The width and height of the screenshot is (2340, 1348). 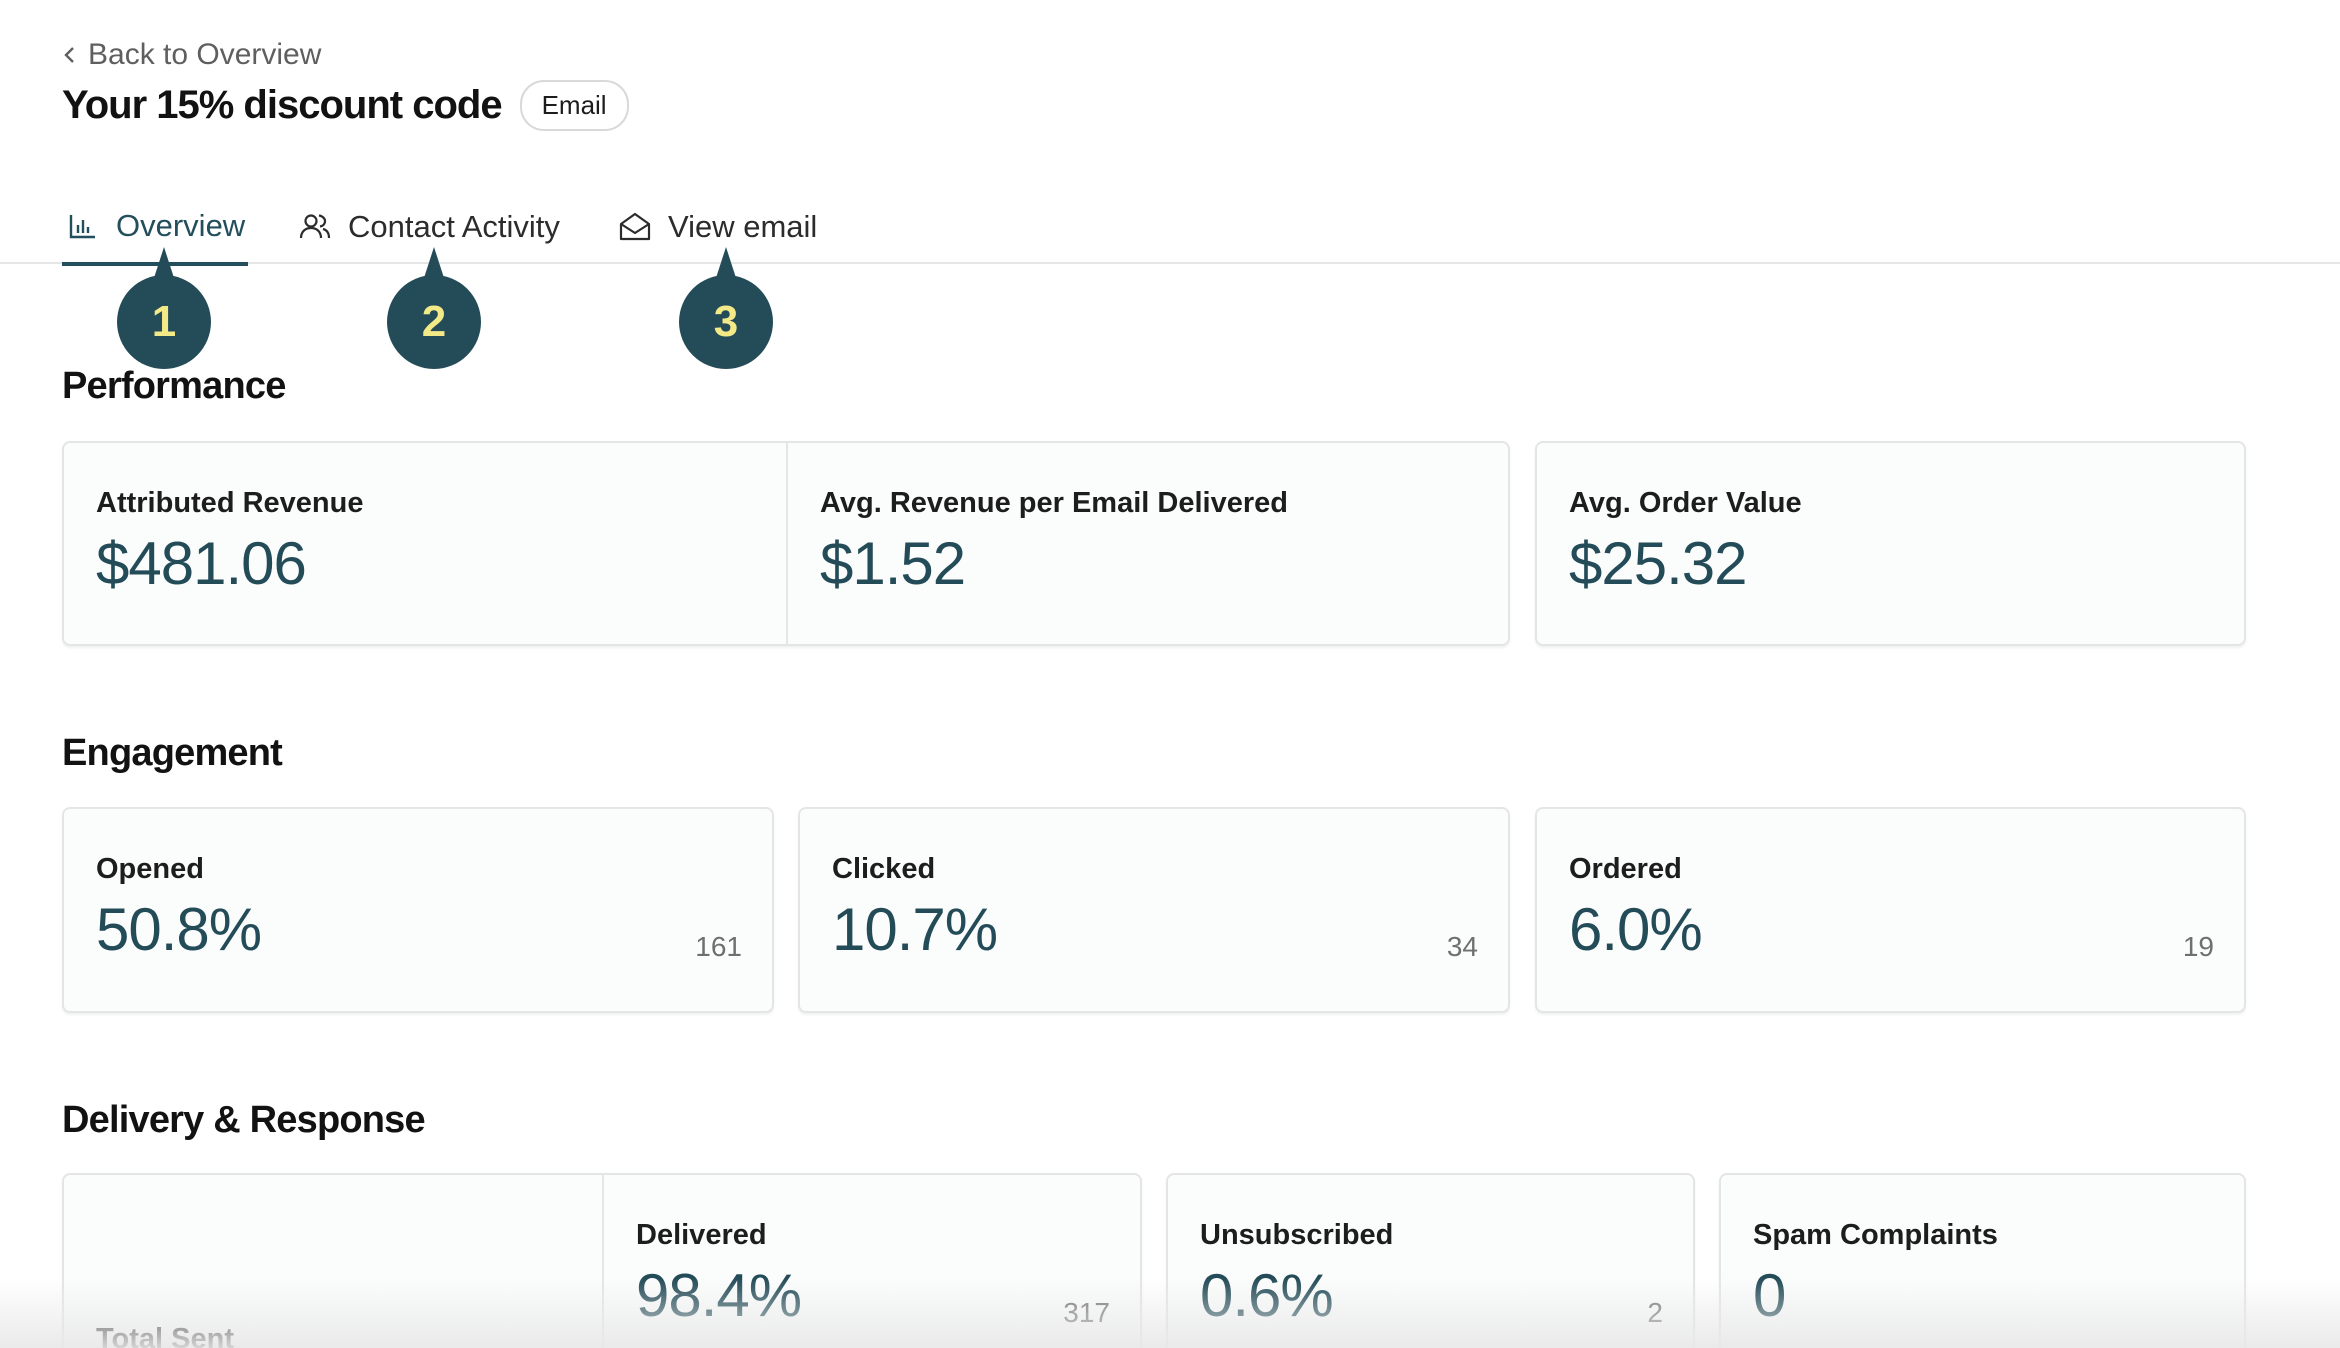 I want to click on back-to-overview-link: Back to Overview, so click(x=190, y=55).